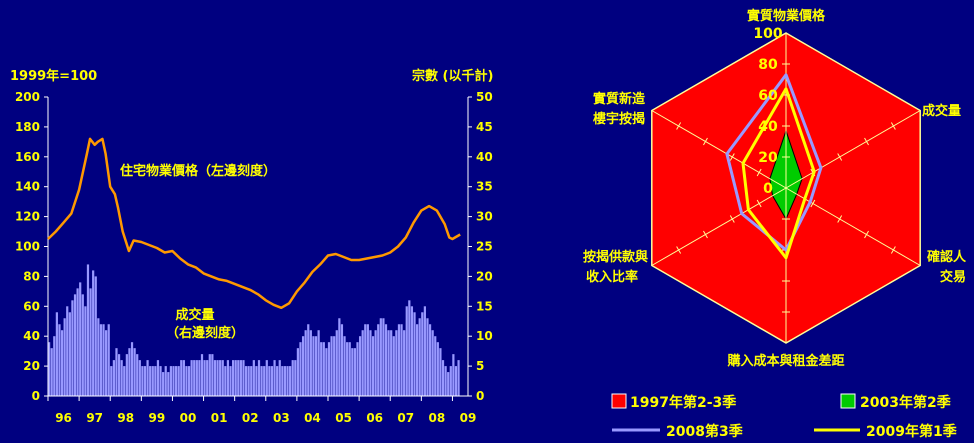 This screenshot has width=974, height=443. What do you see at coordinates (27, 127) in the screenshot?
I see `left-tick-label: 180` at bounding box center [27, 127].